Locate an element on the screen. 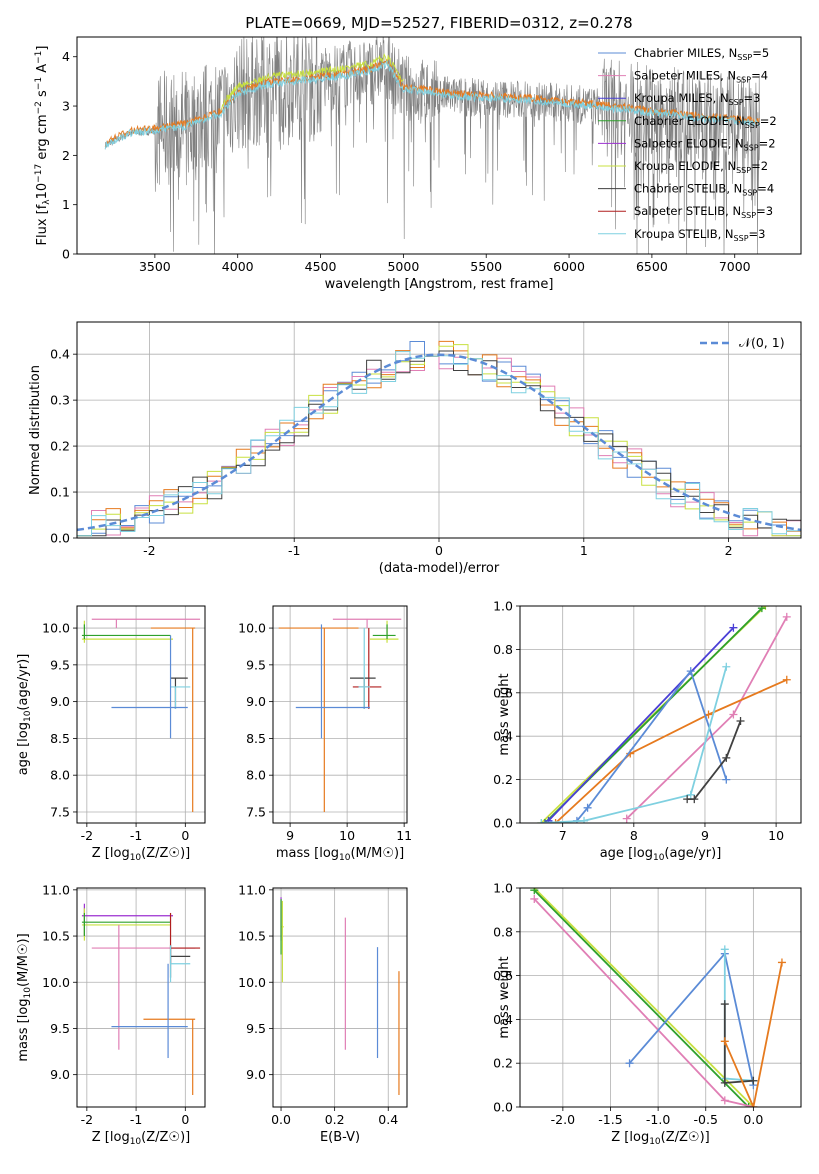 This screenshot has width=819, height=1174. x-label-part: (Z/Z☉)] is located at coordinates (165, 1137).